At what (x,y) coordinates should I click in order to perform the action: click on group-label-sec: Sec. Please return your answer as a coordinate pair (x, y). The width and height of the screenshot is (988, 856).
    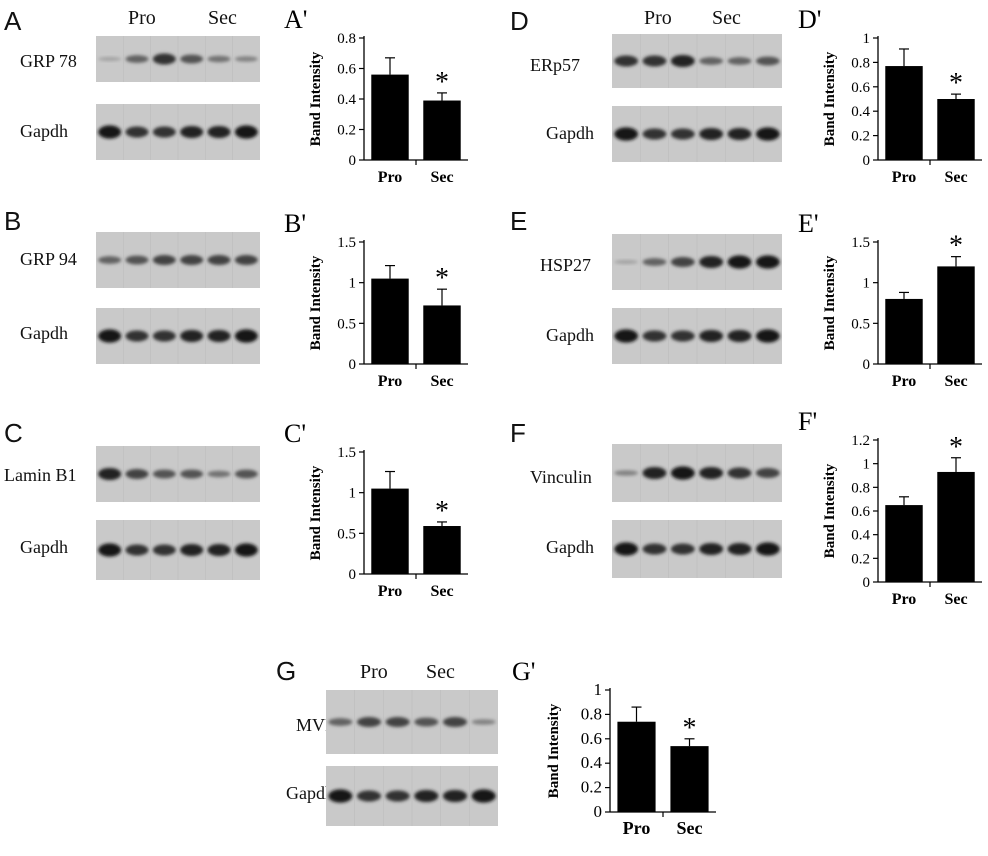
    Looking at the image, I should click on (222, 18).